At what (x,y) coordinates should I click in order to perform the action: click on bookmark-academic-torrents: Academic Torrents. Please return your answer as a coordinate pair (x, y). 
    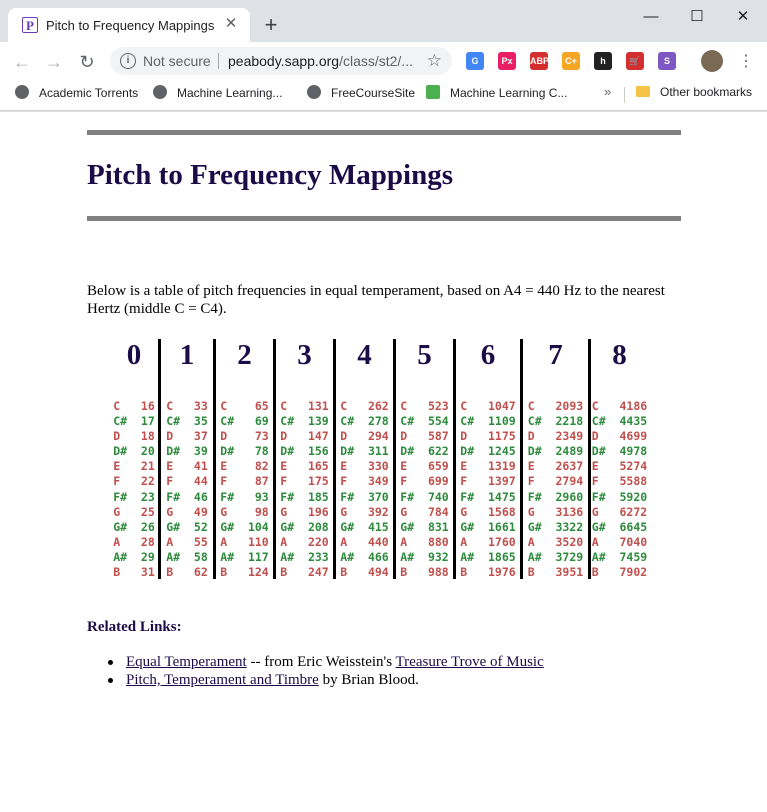
    Looking at the image, I should click on (76, 92).